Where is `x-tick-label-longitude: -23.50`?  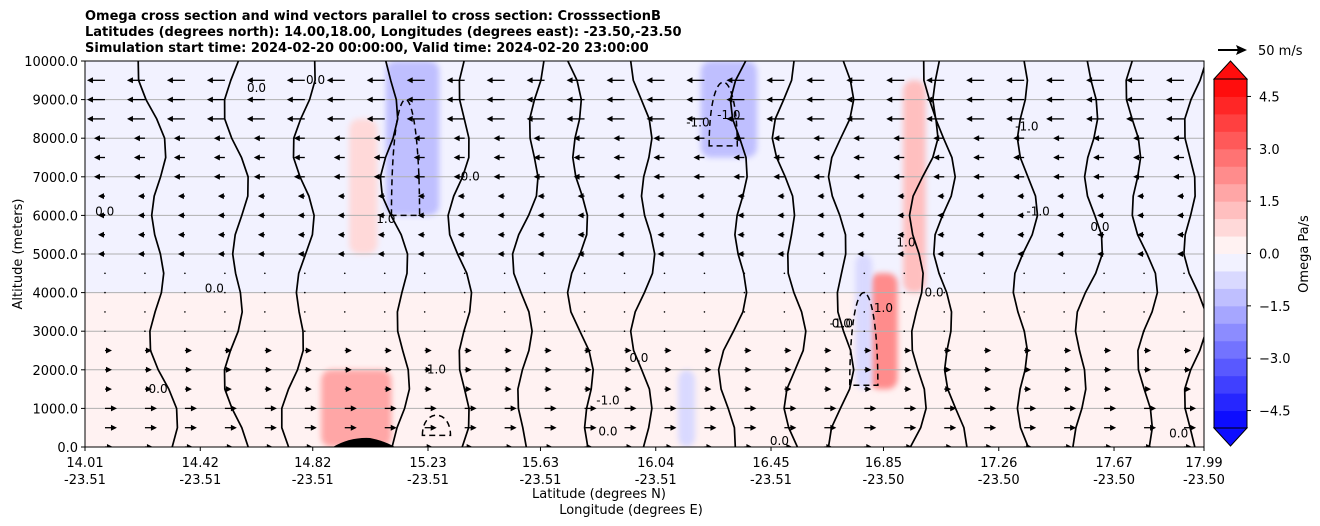
x-tick-label-longitude: -23.50 is located at coordinates (999, 480).